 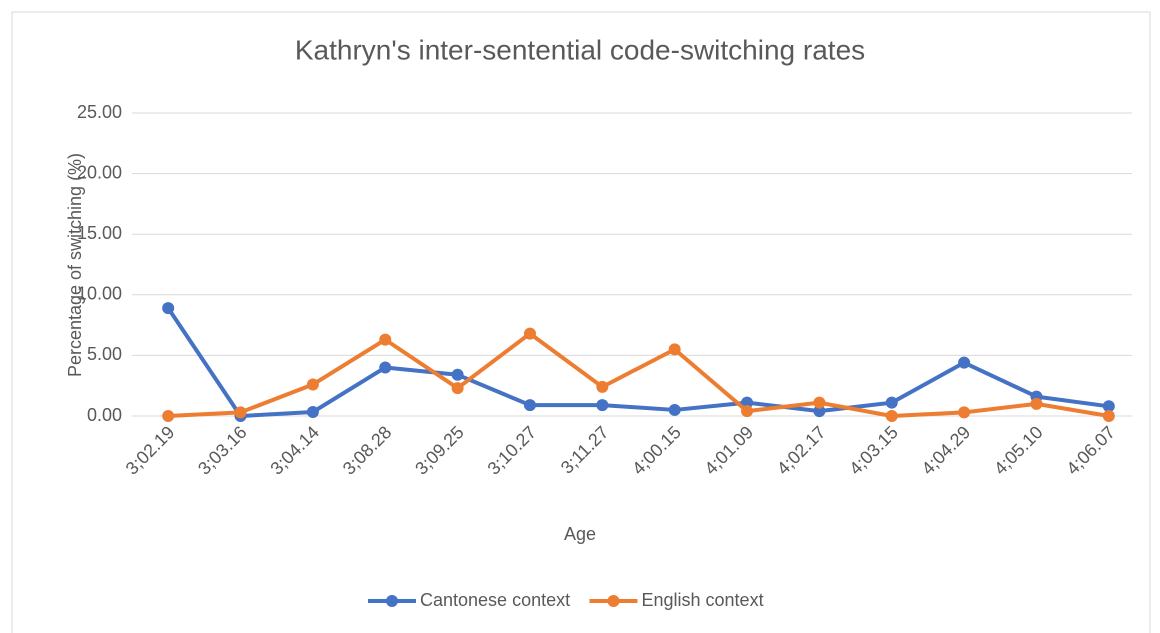 I want to click on legend-label: English context, so click(x=703, y=600).